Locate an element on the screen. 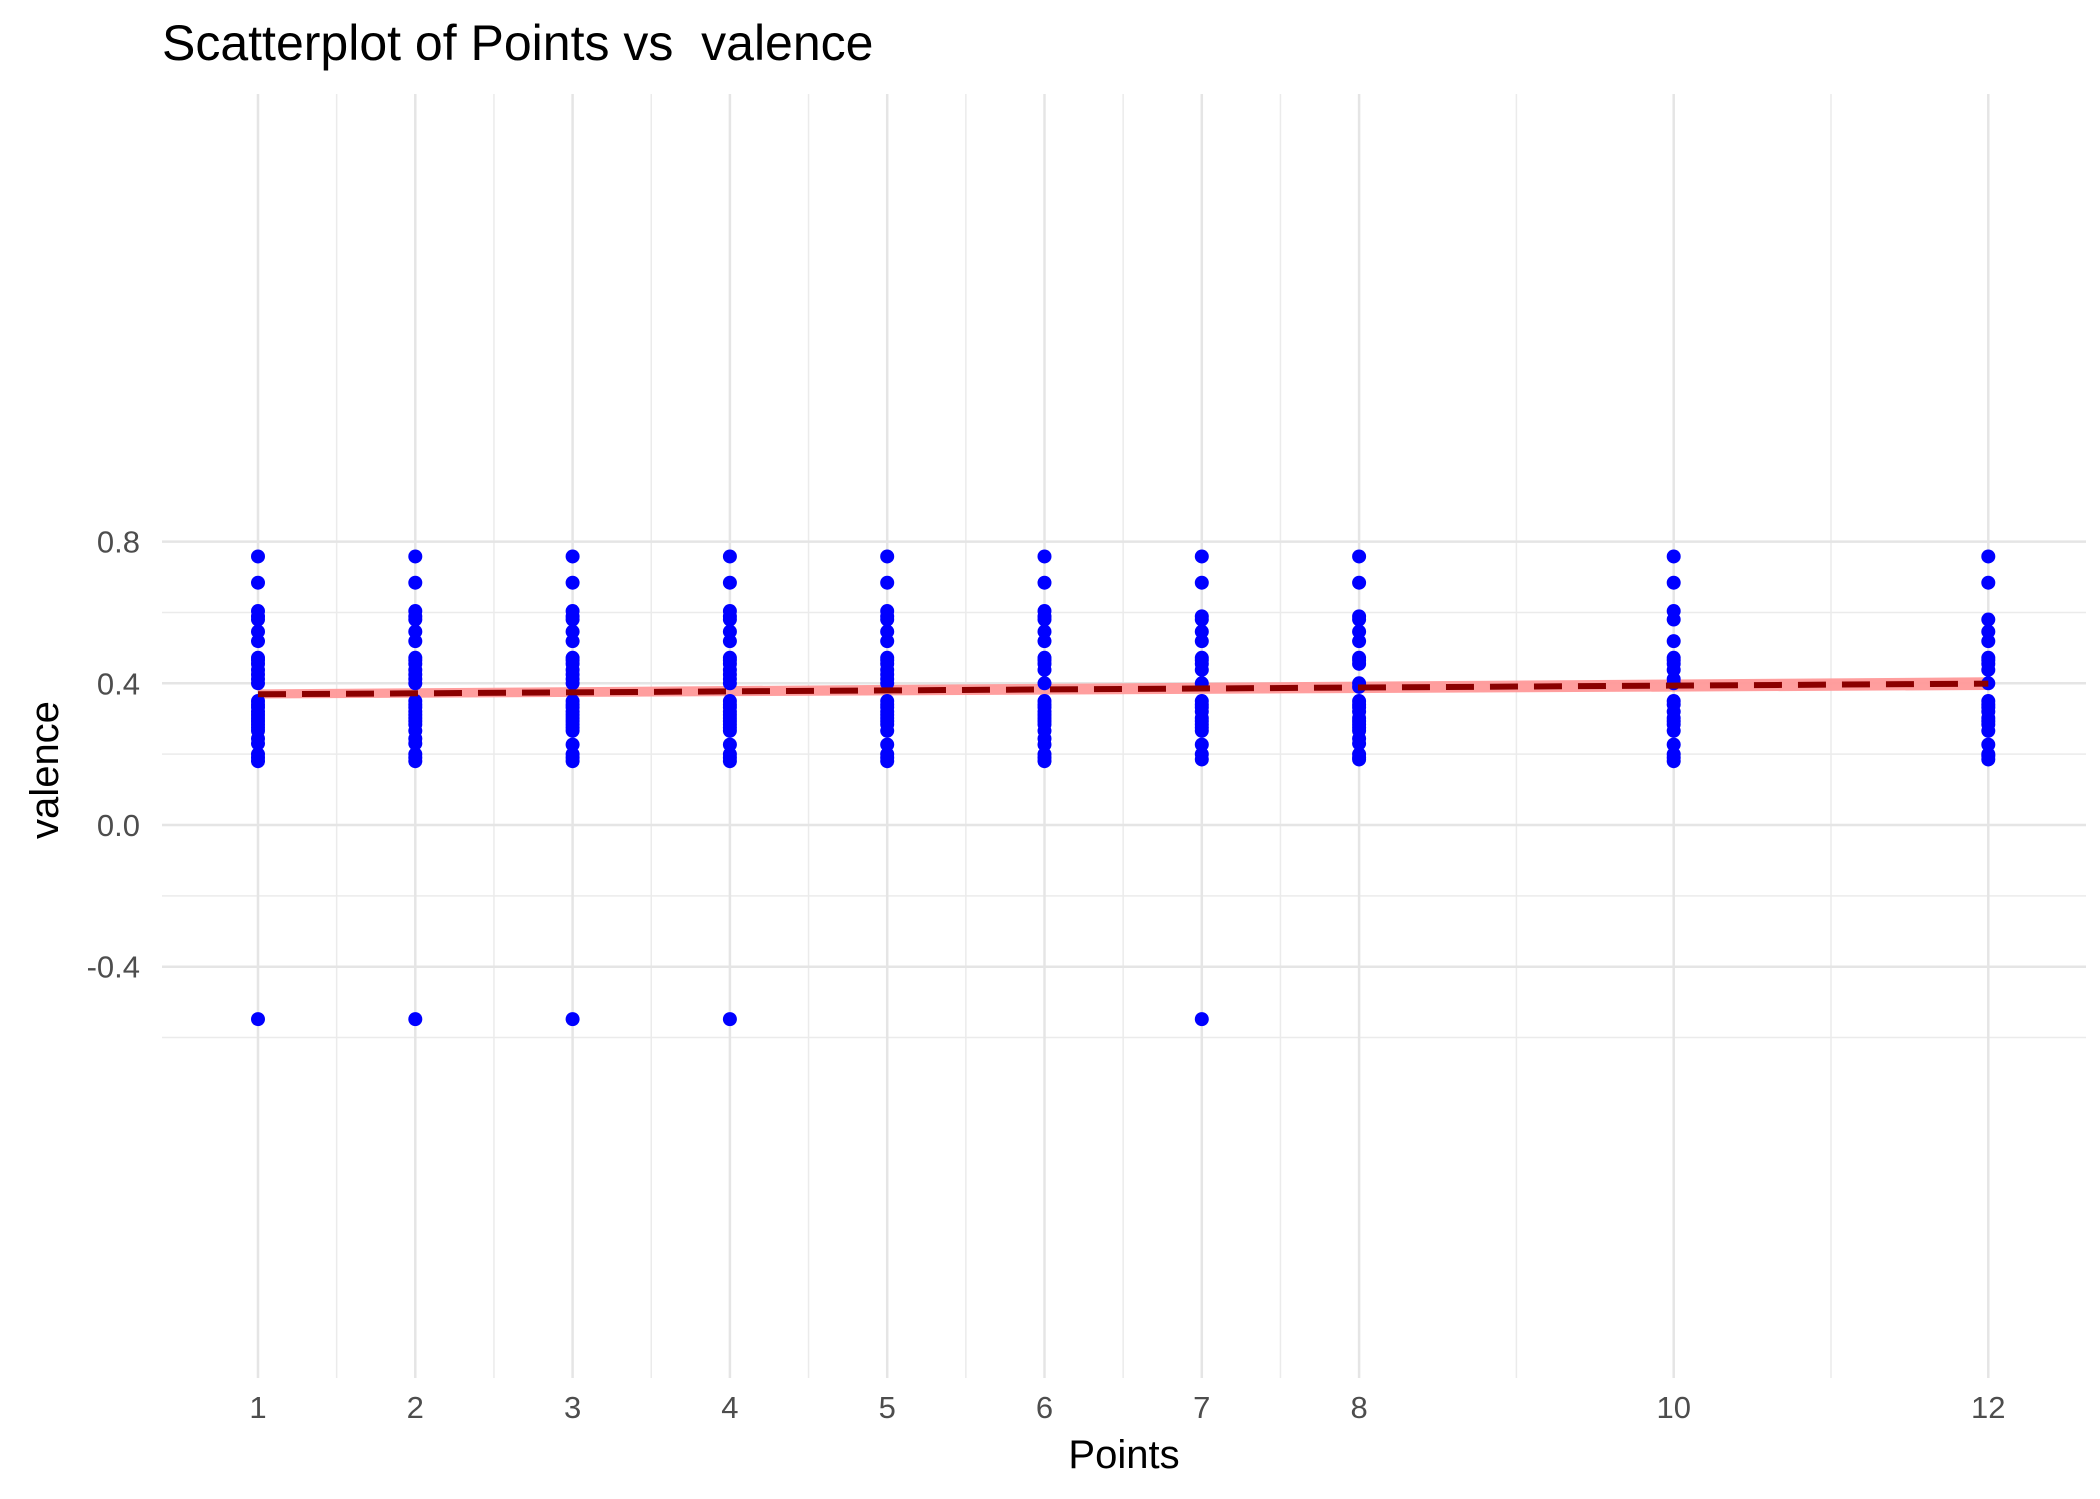  x-tick-label: 3 is located at coordinates (572, 1407).